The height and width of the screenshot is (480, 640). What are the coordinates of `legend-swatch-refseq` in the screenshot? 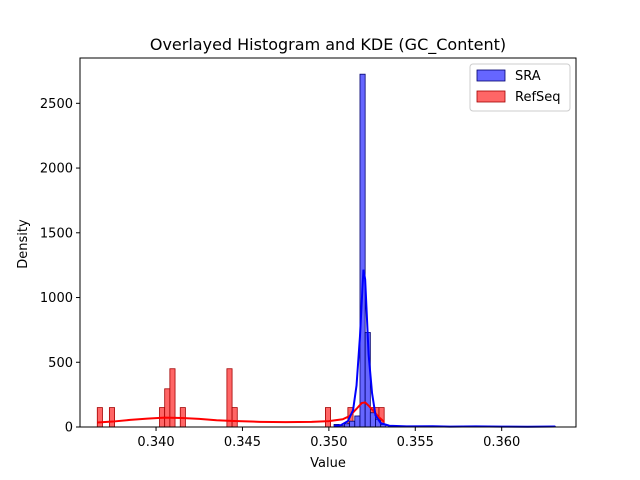 It's located at (491, 96).